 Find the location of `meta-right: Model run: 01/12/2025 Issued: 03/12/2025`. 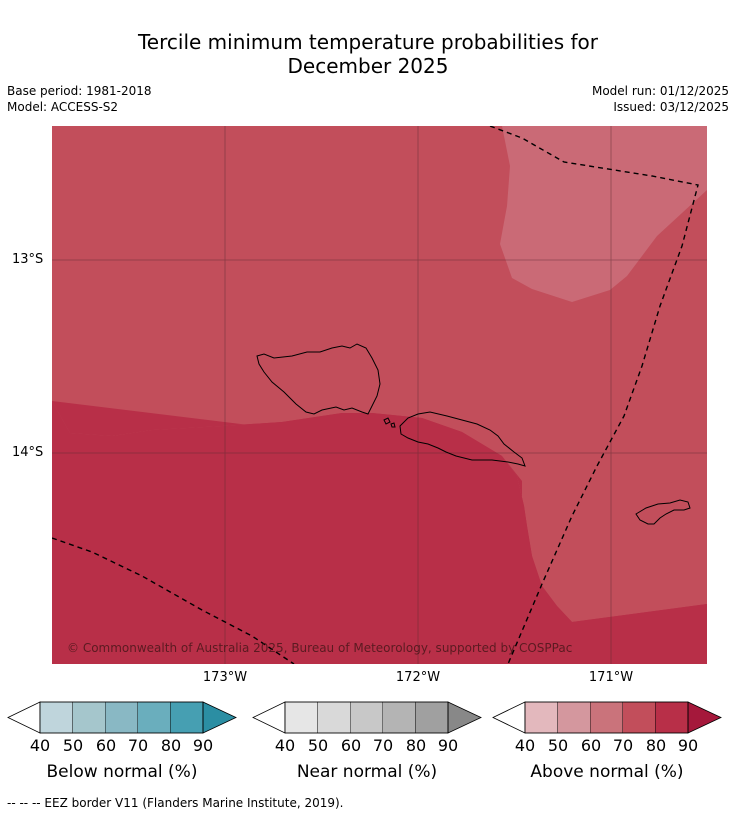

meta-right: Model run: 01/12/2025 Issued: 03/12/2025 is located at coordinates (660, 99).